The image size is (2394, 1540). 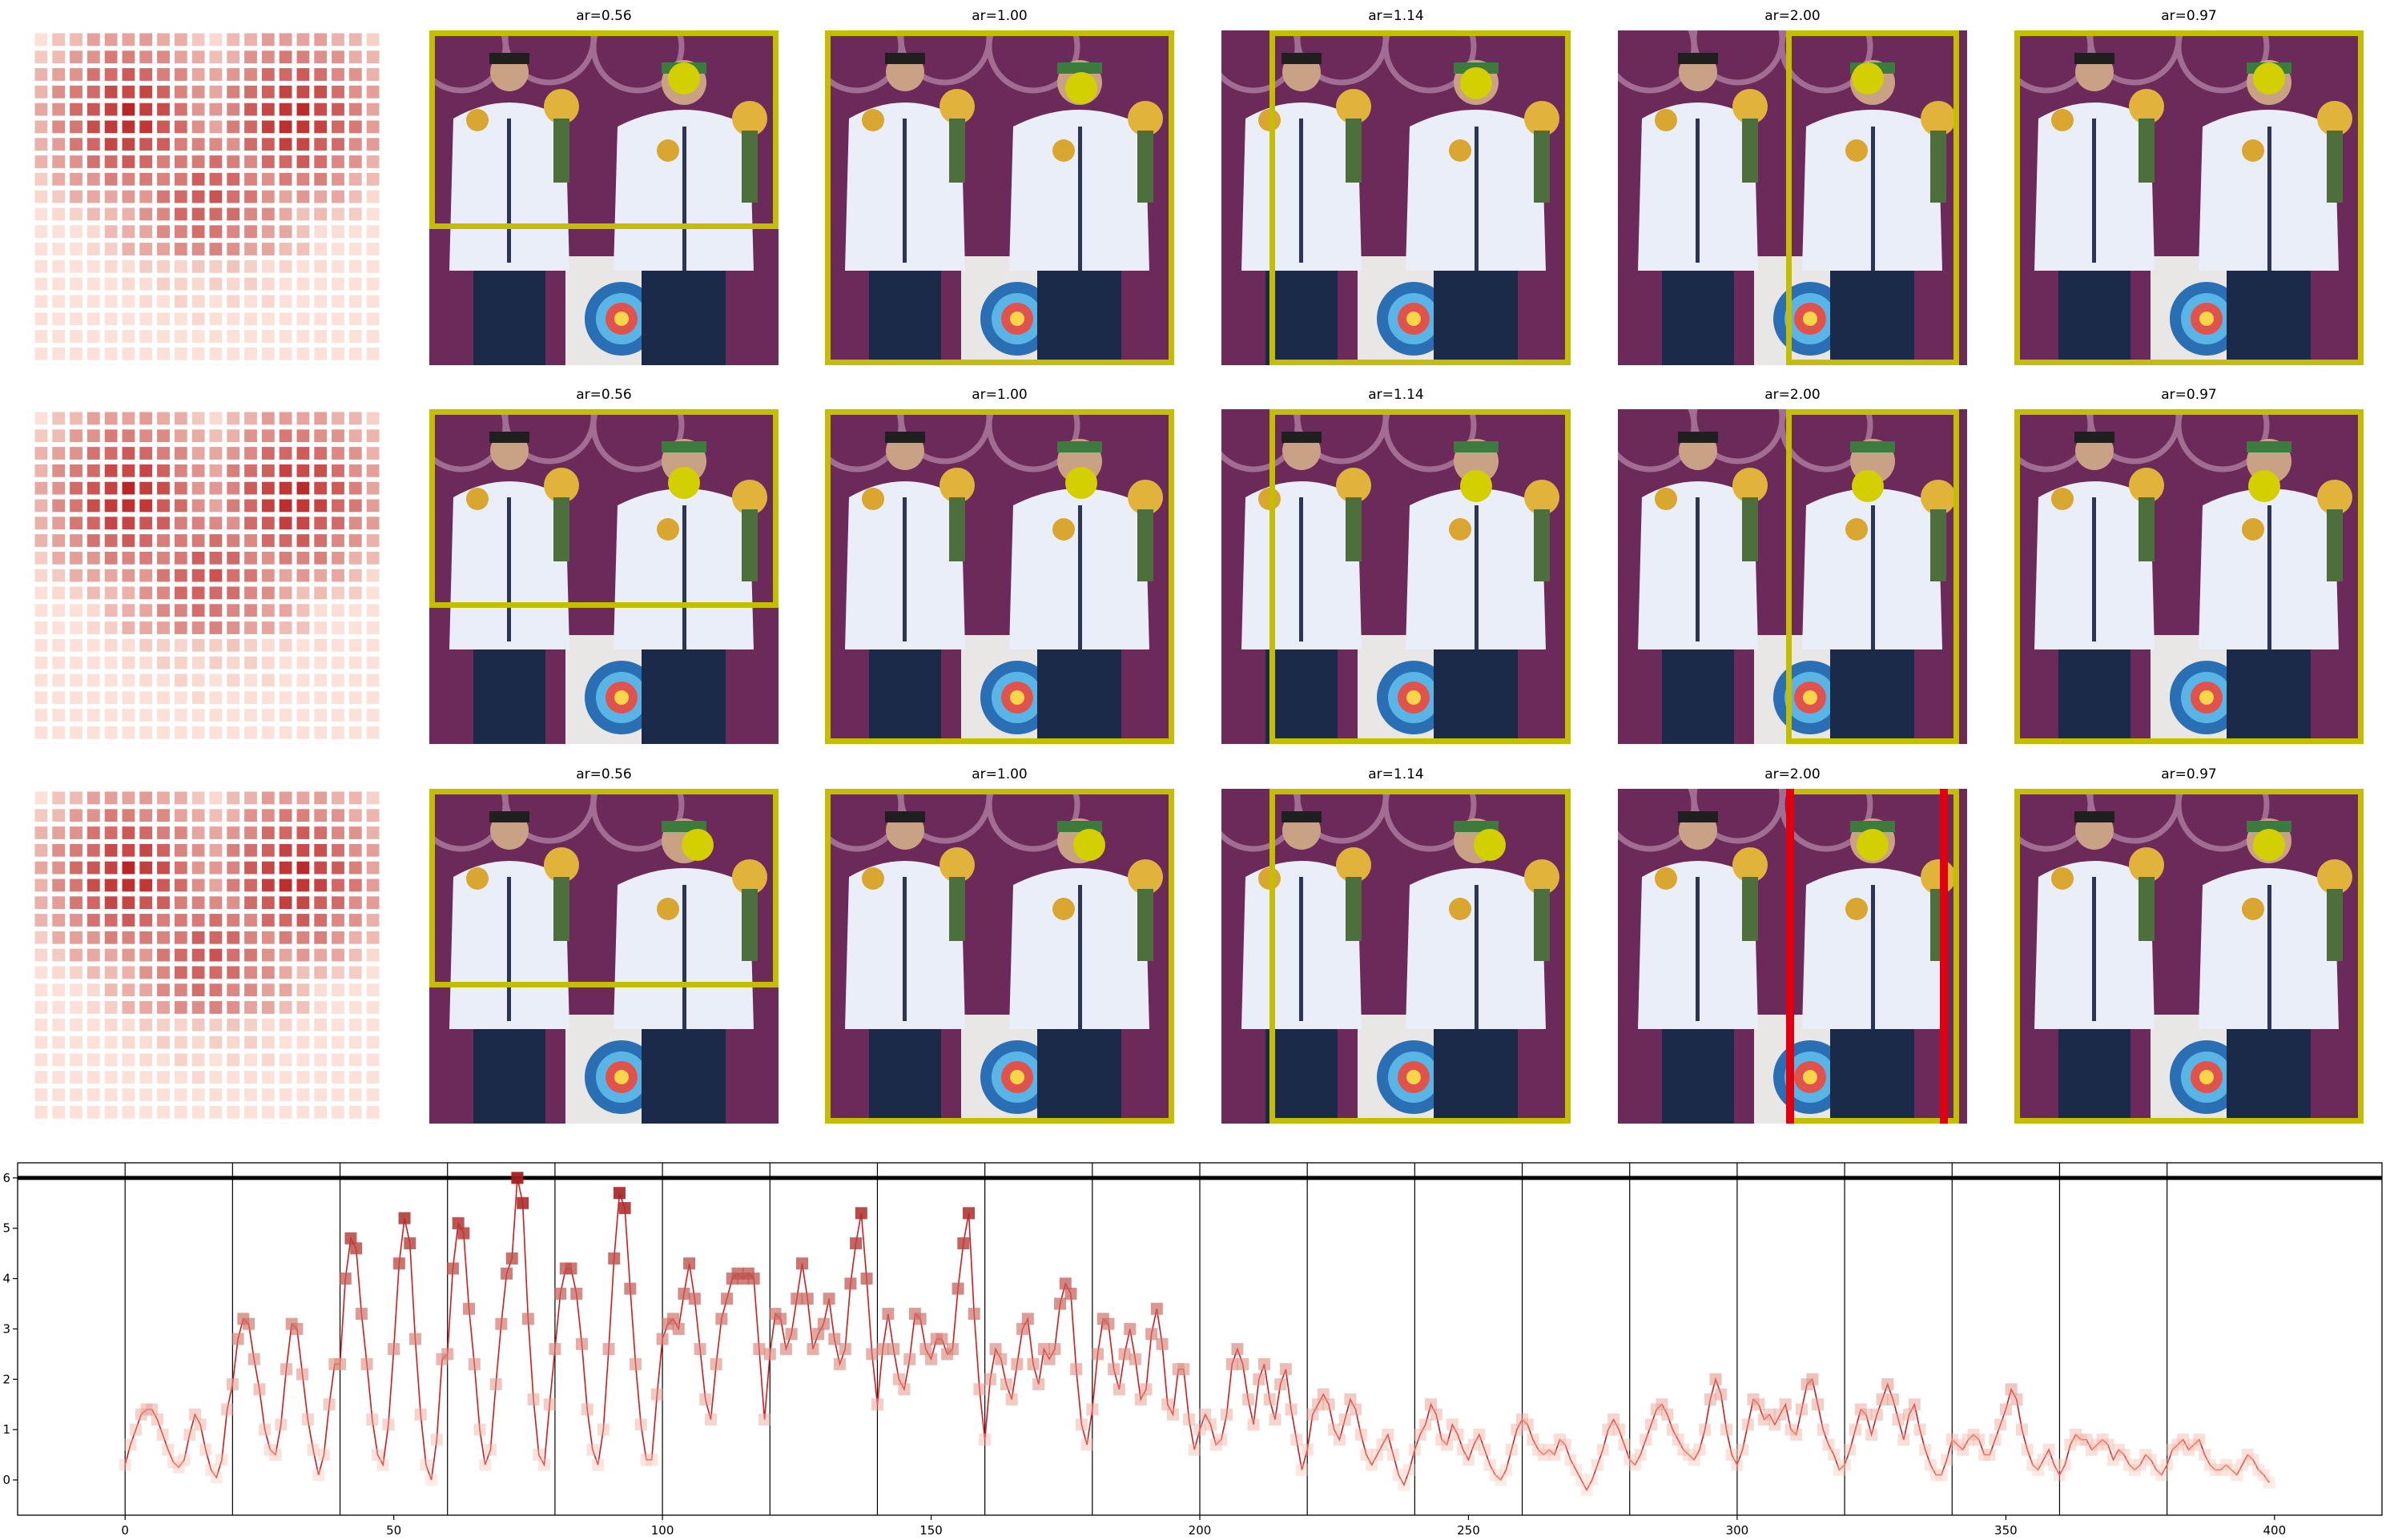 What do you see at coordinates (604, 888) in the screenshot?
I see `crop-box` at bounding box center [604, 888].